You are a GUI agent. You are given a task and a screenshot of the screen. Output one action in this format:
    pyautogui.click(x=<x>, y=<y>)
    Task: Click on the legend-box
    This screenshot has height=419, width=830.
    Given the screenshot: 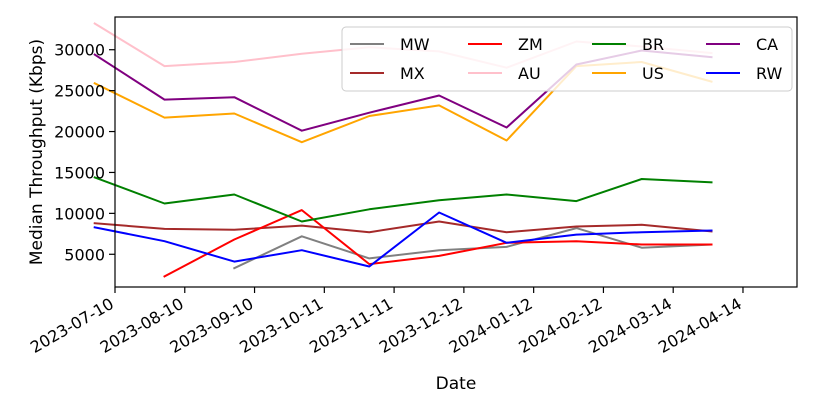 What is the action you would take?
    pyautogui.click(x=567, y=59)
    